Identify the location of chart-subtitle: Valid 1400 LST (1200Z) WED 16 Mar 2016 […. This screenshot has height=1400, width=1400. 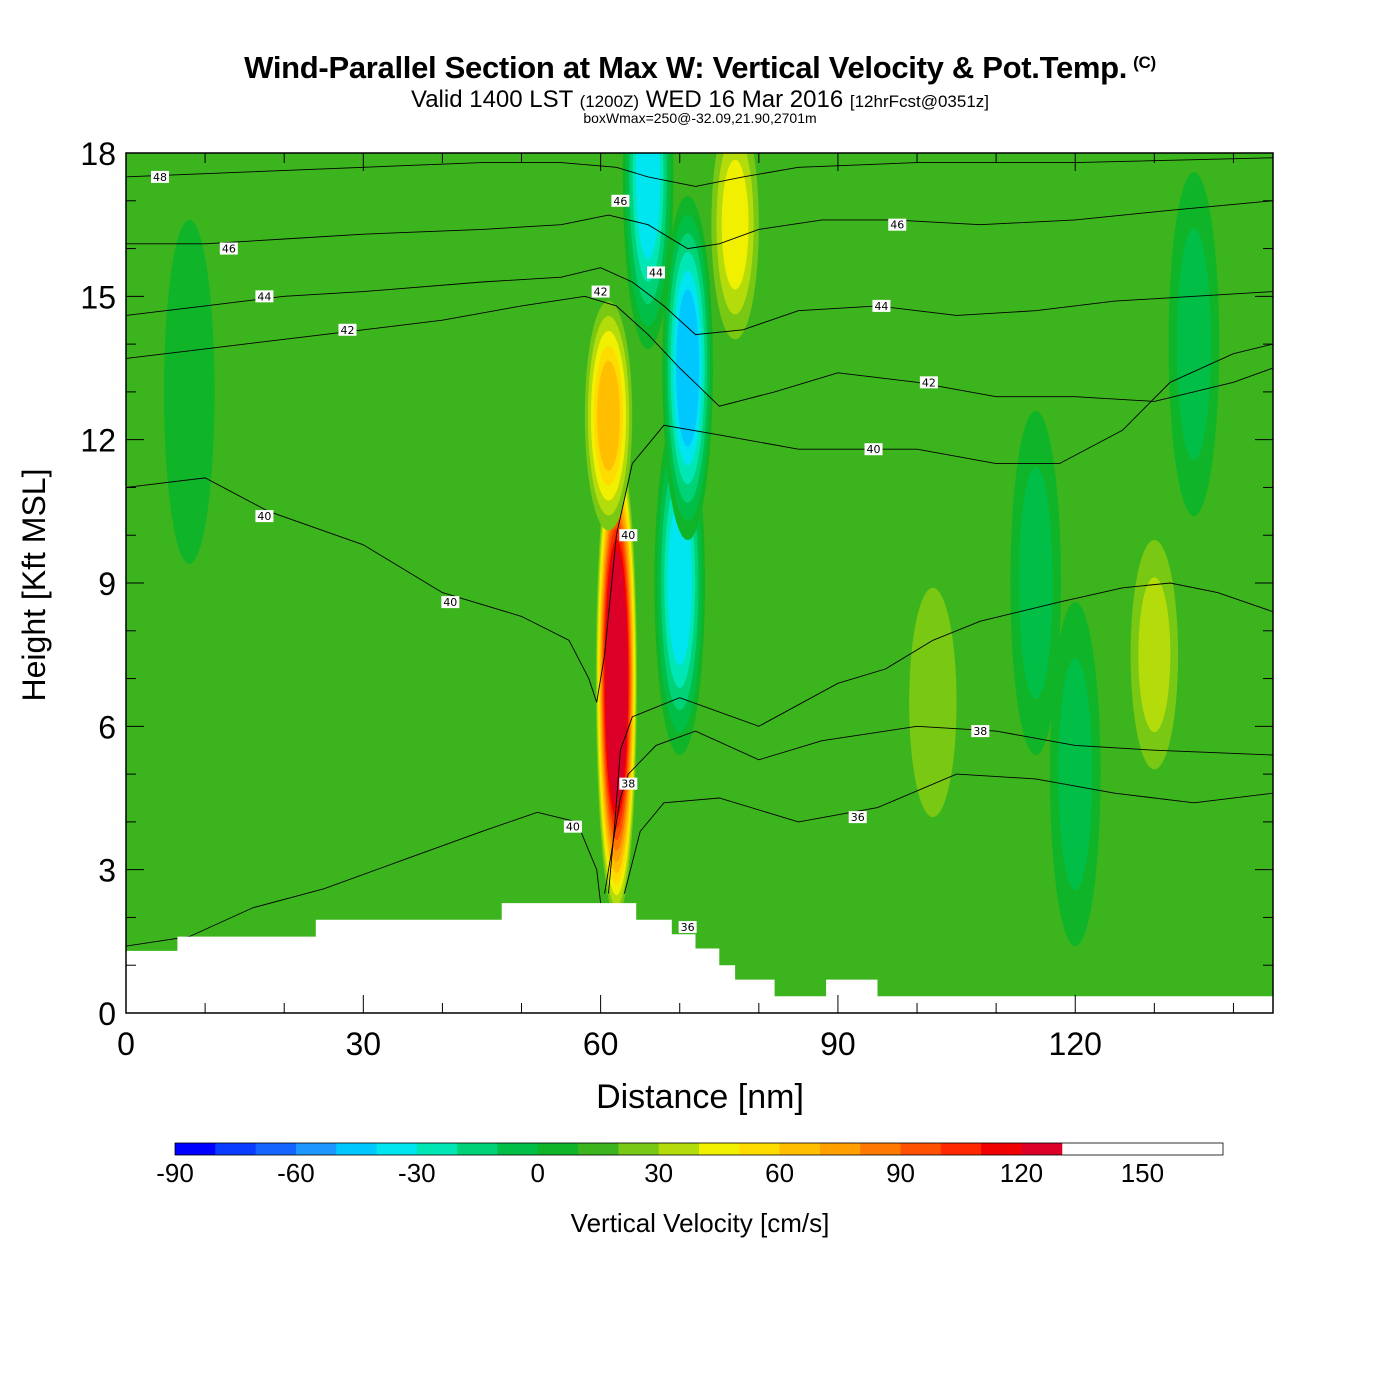
(700, 100).